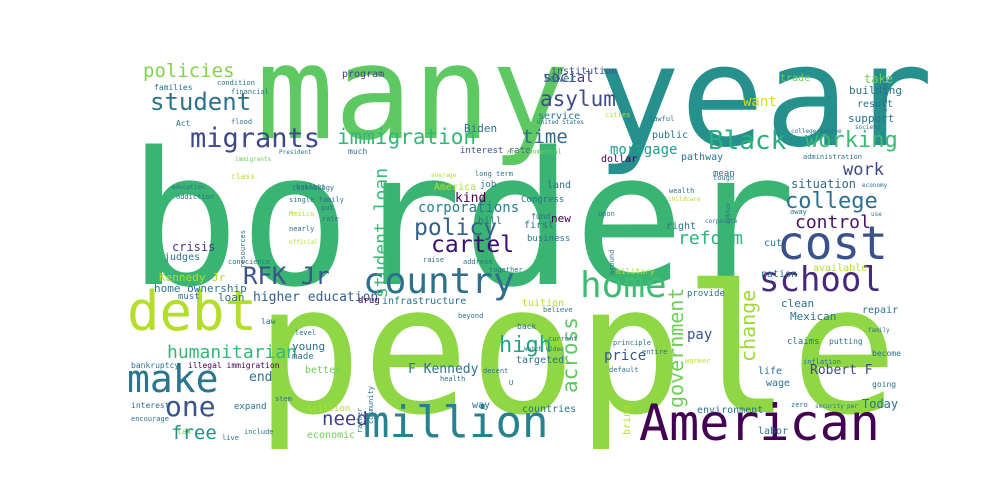 The width and height of the screenshot is (1000, 500). What do you see at coordinates (358, 151) in the screenshot?
I see `cloud-word: much` at bounding box center [358, 151].